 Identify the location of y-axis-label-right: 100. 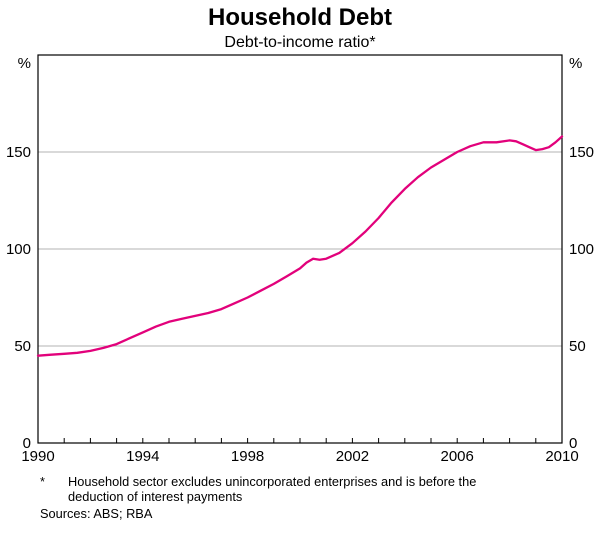
(581, 249).